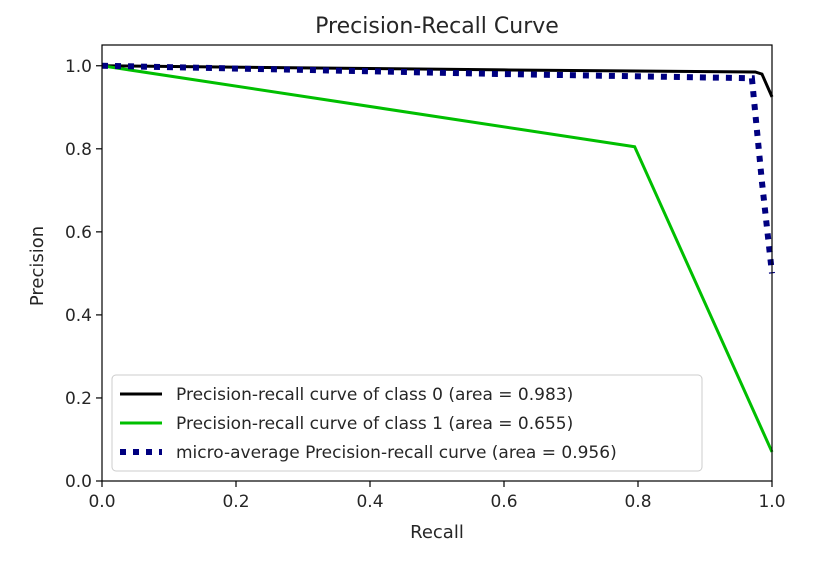 The image size is (832, 580). I want to click on y-tick-label: 0.4, so click(78, 316).